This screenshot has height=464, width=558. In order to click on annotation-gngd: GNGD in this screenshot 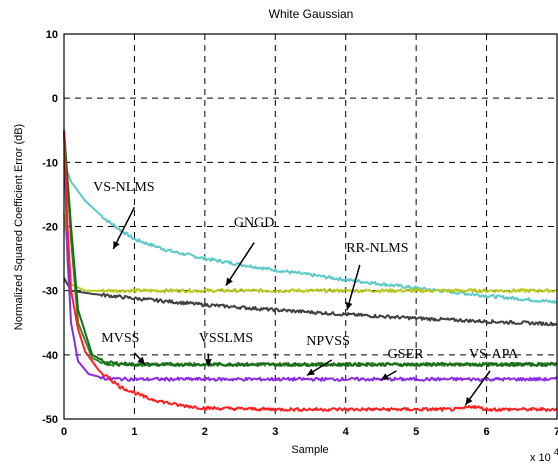, I will do `click(254, 223)`.